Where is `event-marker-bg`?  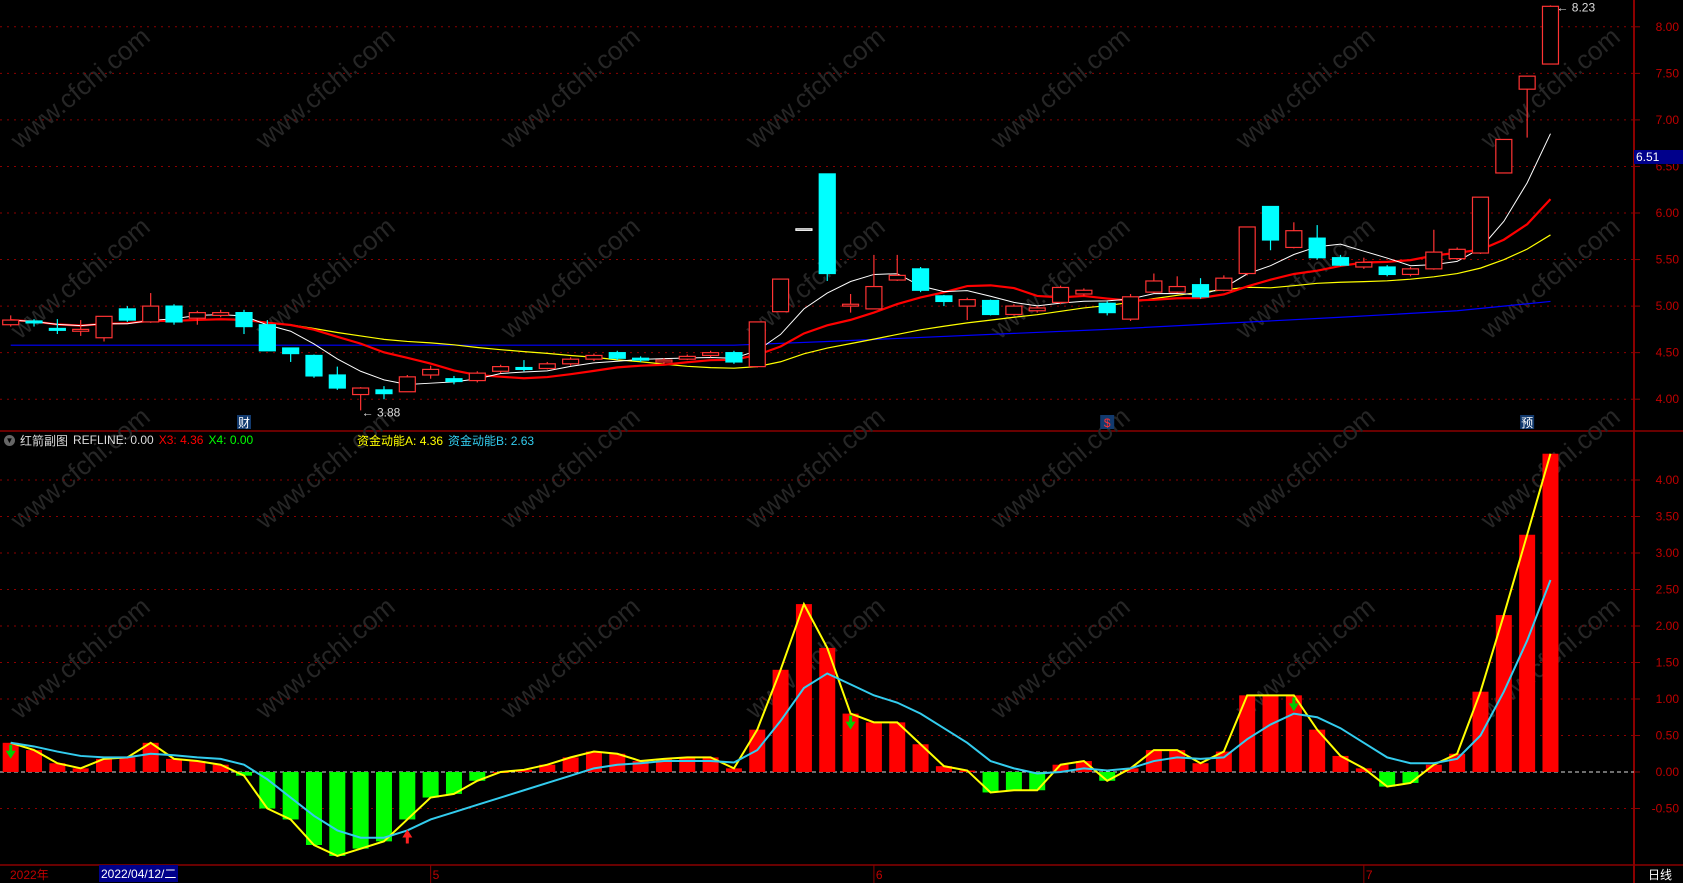 event-marker-bg is located at coordinates (244, 422).